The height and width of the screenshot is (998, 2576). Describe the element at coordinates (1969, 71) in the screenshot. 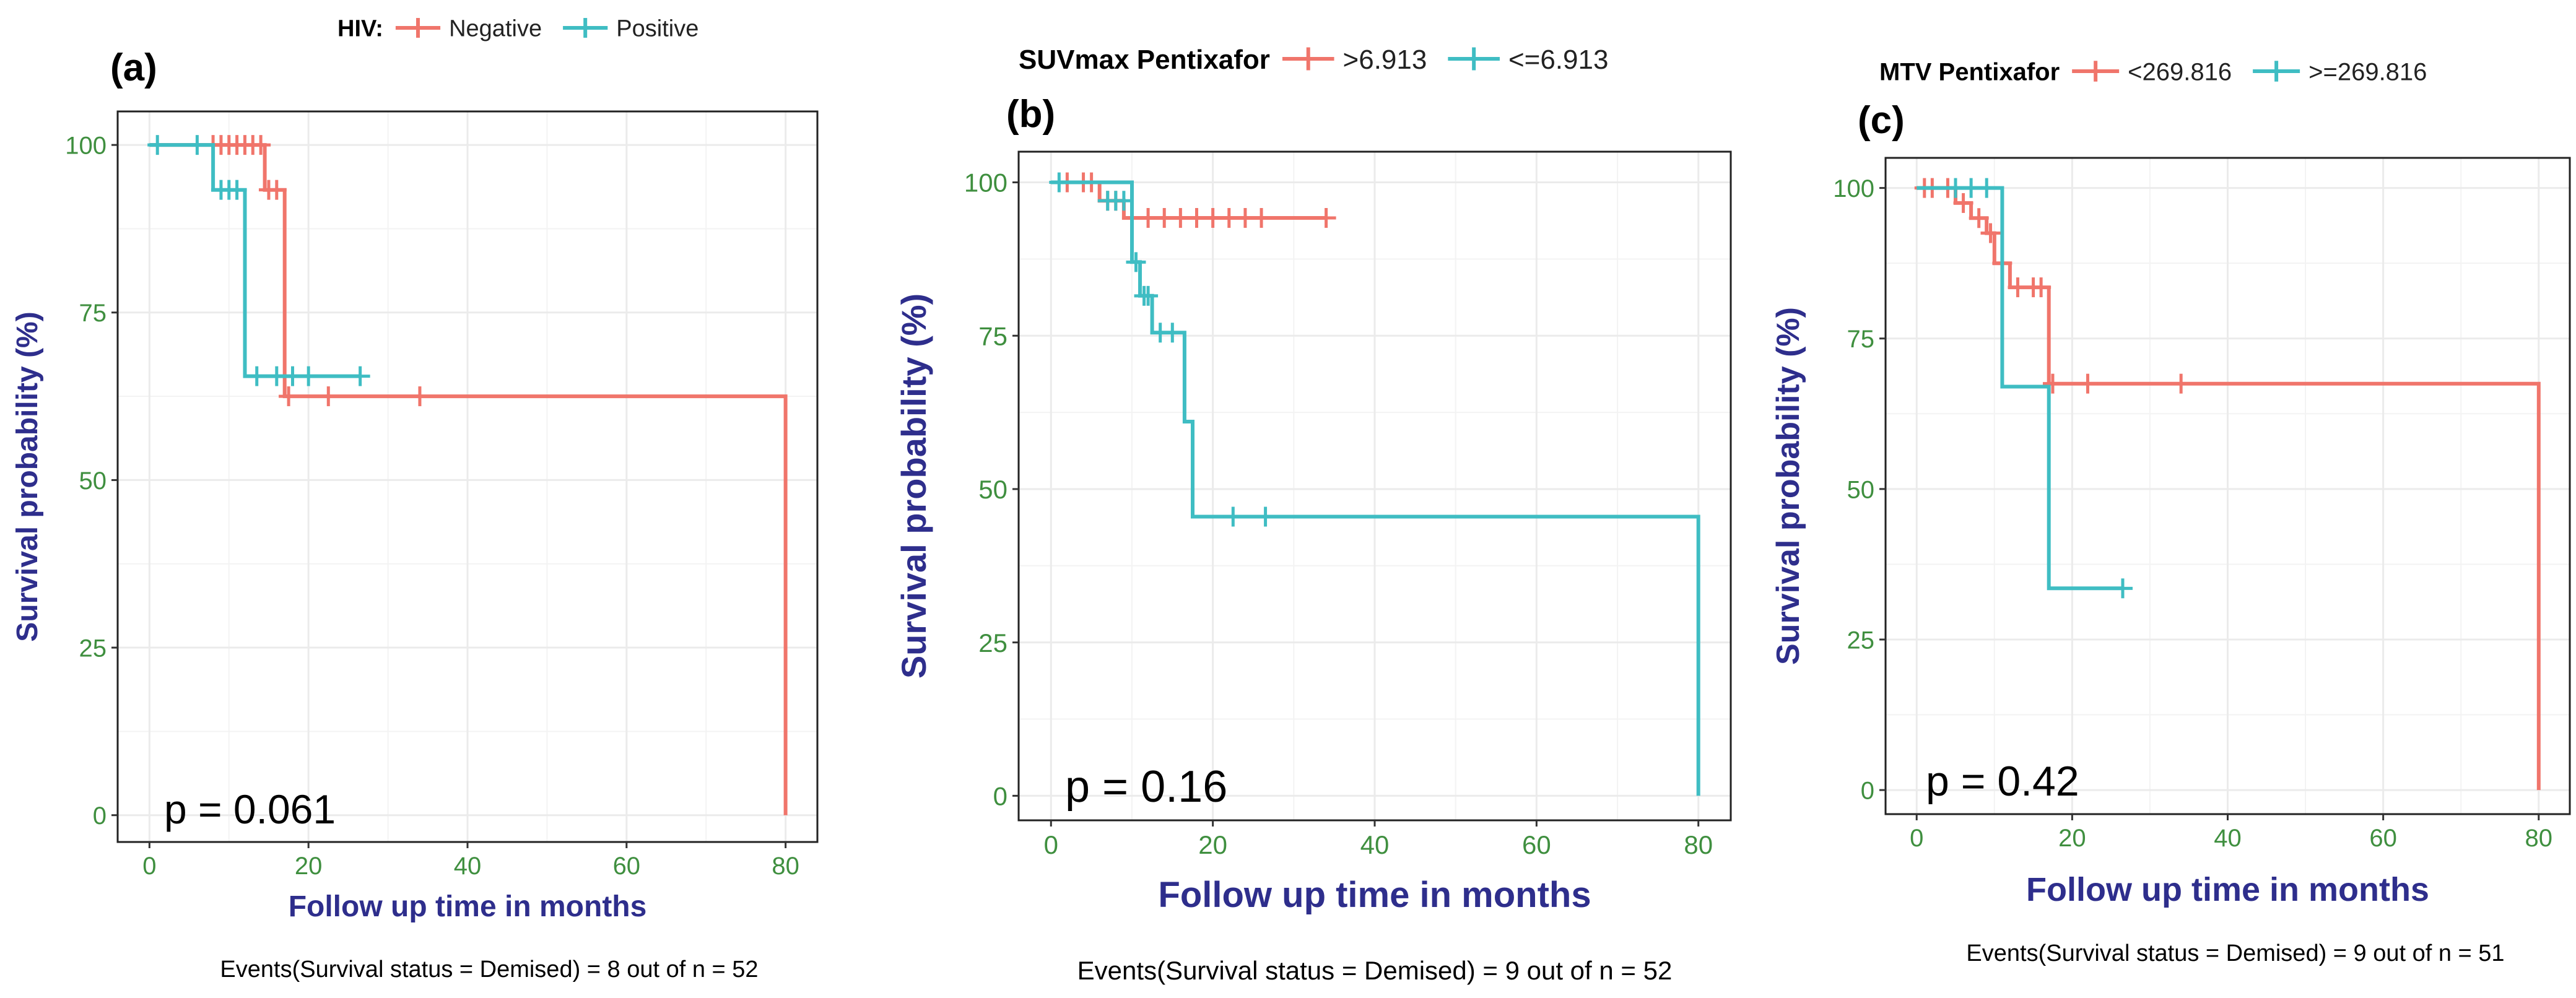

I see `legend-title: MTV Pentixafor` at that location.